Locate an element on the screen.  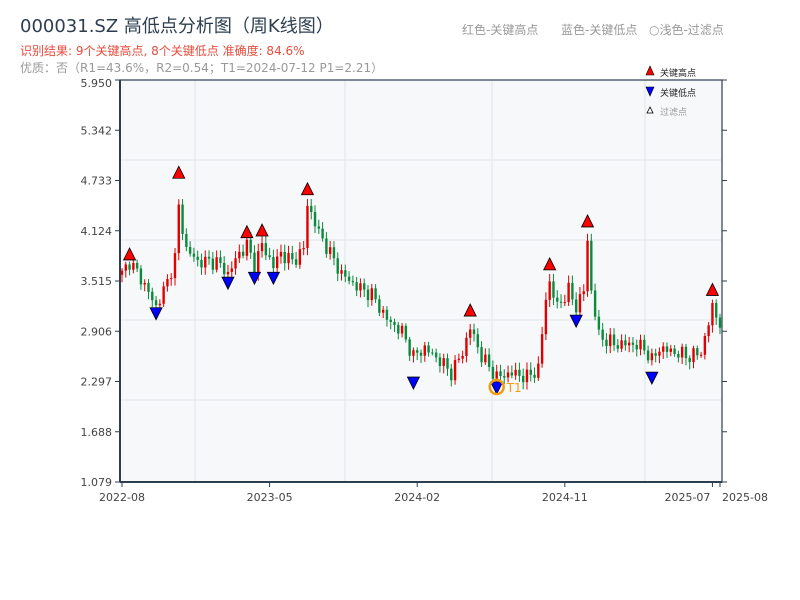
y-tick-label: 2.906 is located at coordinates (97, 331).